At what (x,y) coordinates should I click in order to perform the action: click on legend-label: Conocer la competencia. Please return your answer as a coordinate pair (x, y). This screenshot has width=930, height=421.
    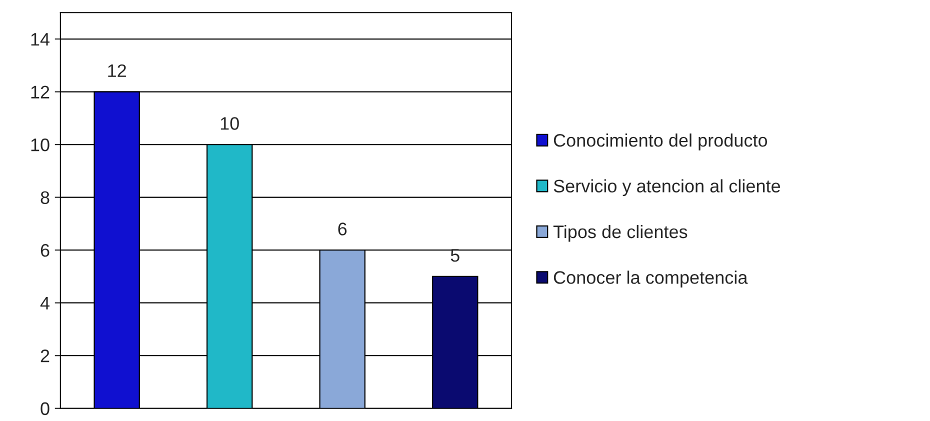
    Looking at the image, I should click on (651, 279).